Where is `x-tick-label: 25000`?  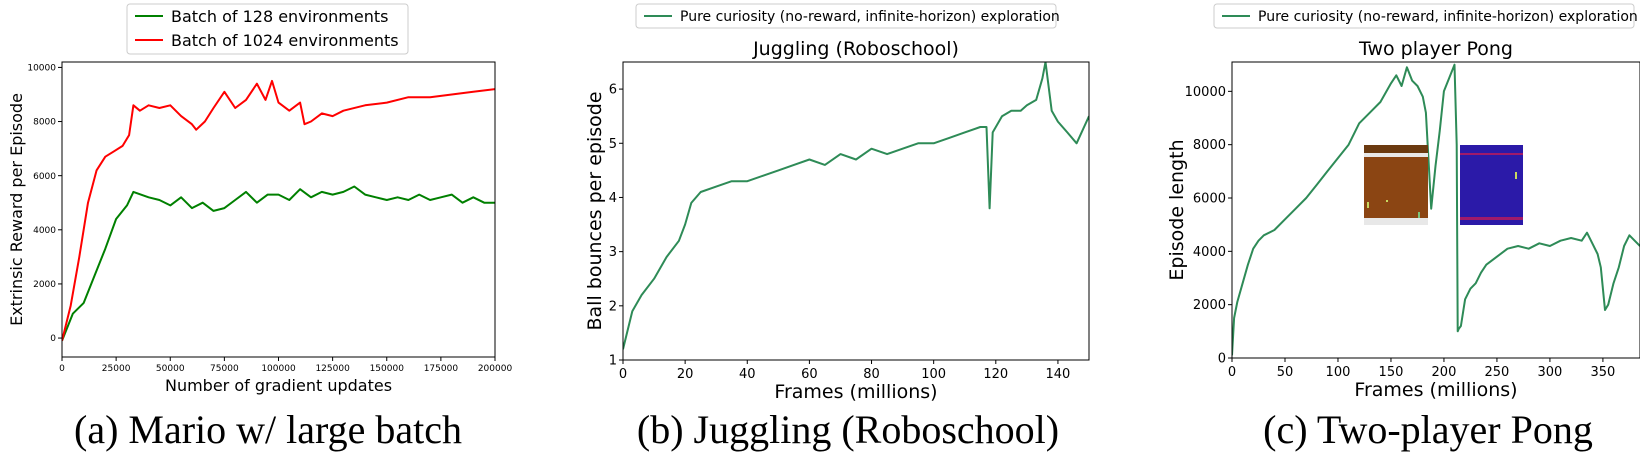 x-tick-label: 25000 is located at coordinates (116, 369).